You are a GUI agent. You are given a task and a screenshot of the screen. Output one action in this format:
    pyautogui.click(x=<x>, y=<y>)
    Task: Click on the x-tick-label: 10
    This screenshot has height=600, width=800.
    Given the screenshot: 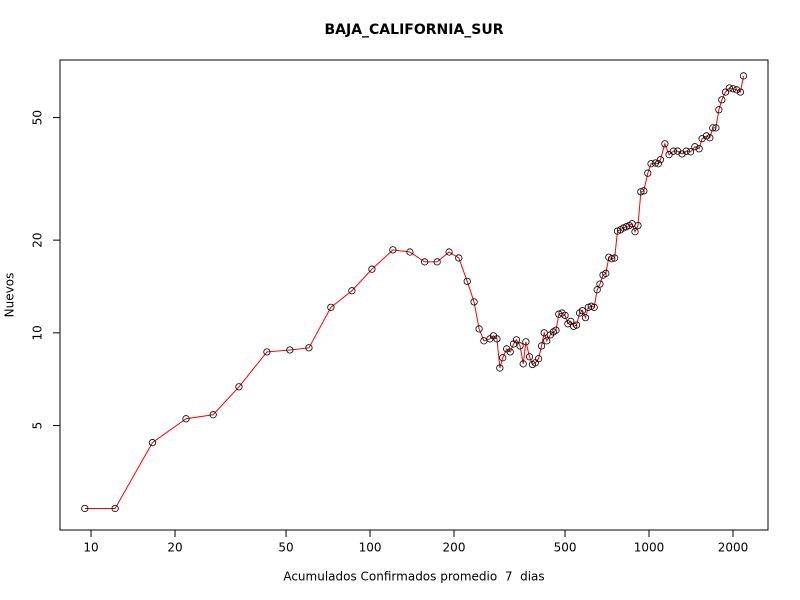 What is the action you would take?
    pyautogui.click(x=90, y=548)
    